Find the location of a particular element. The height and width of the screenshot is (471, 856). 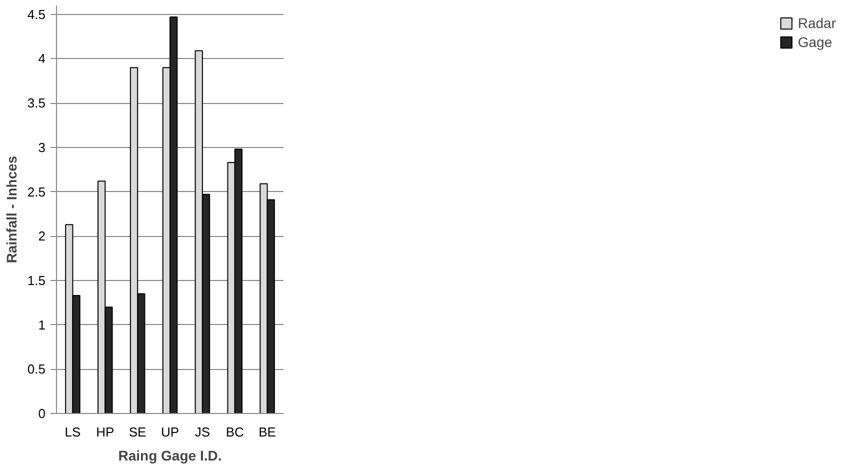

x-tick-label: JS is located at coordinates (202, 432).